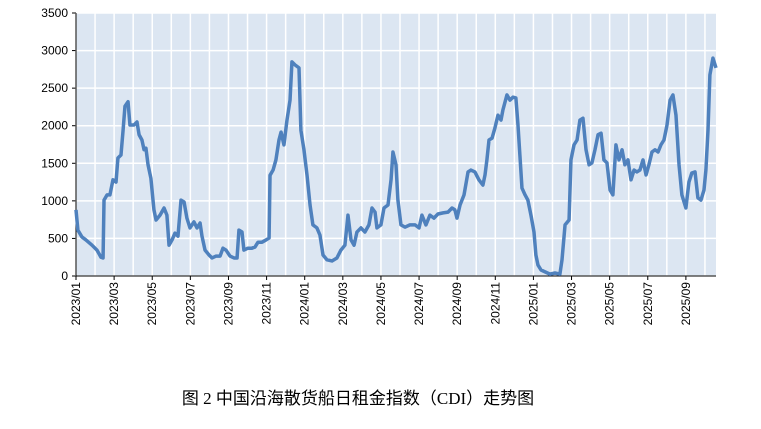 The image size is (761, 429). What do you see at coordinates (533, 304) in the screenshot?
I see `x-tick-label: 2025/01` at bounding box center [533, 304].